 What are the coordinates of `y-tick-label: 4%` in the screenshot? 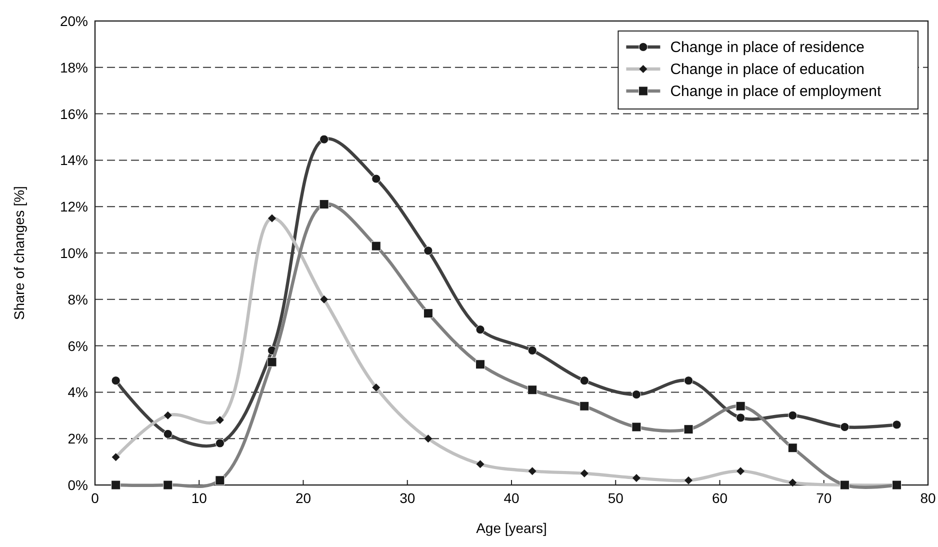 It's located at (78, 392).